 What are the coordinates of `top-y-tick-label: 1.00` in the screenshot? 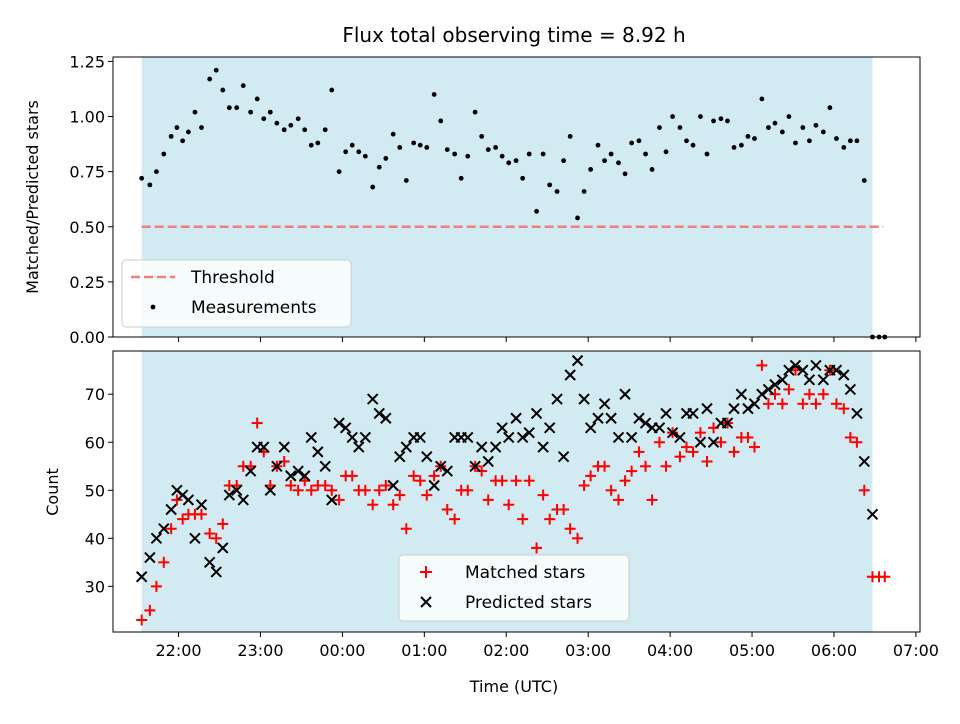 It's located at (87, 117).